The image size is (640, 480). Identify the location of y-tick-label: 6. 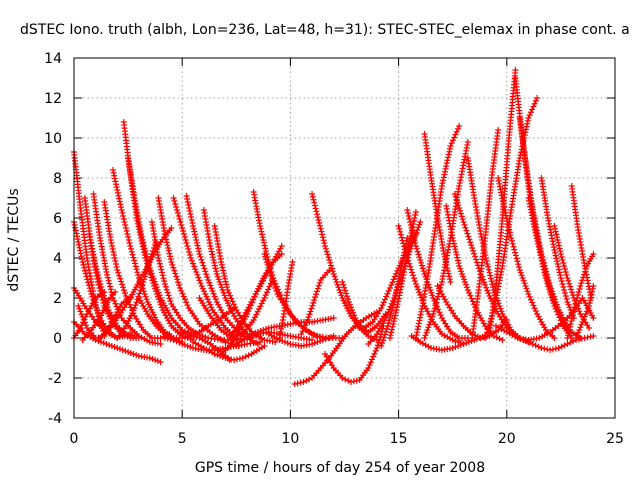
(57, 219).